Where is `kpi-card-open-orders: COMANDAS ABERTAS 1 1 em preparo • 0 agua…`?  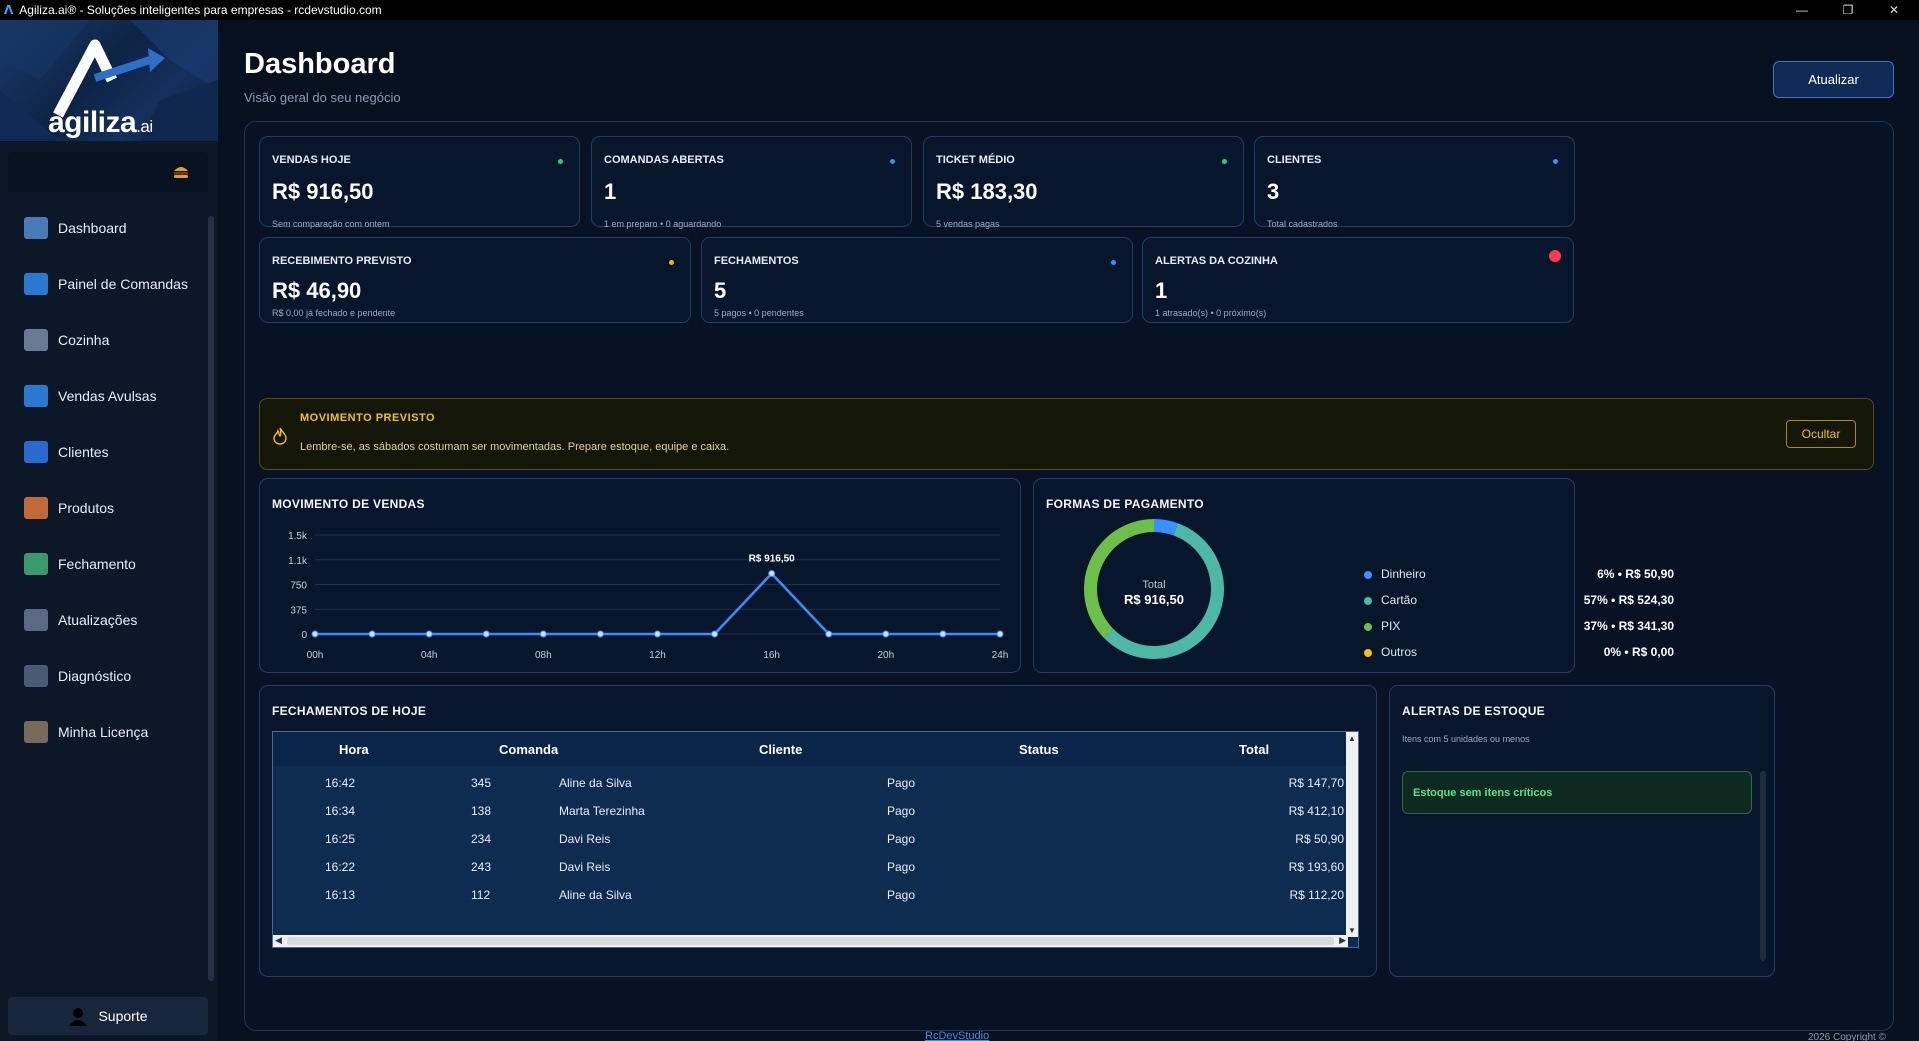 kpi-card-open-orders: COMANDAS ABERTAS 1 1 em preparo • 0 agua… is located at coordinates (751, 182).